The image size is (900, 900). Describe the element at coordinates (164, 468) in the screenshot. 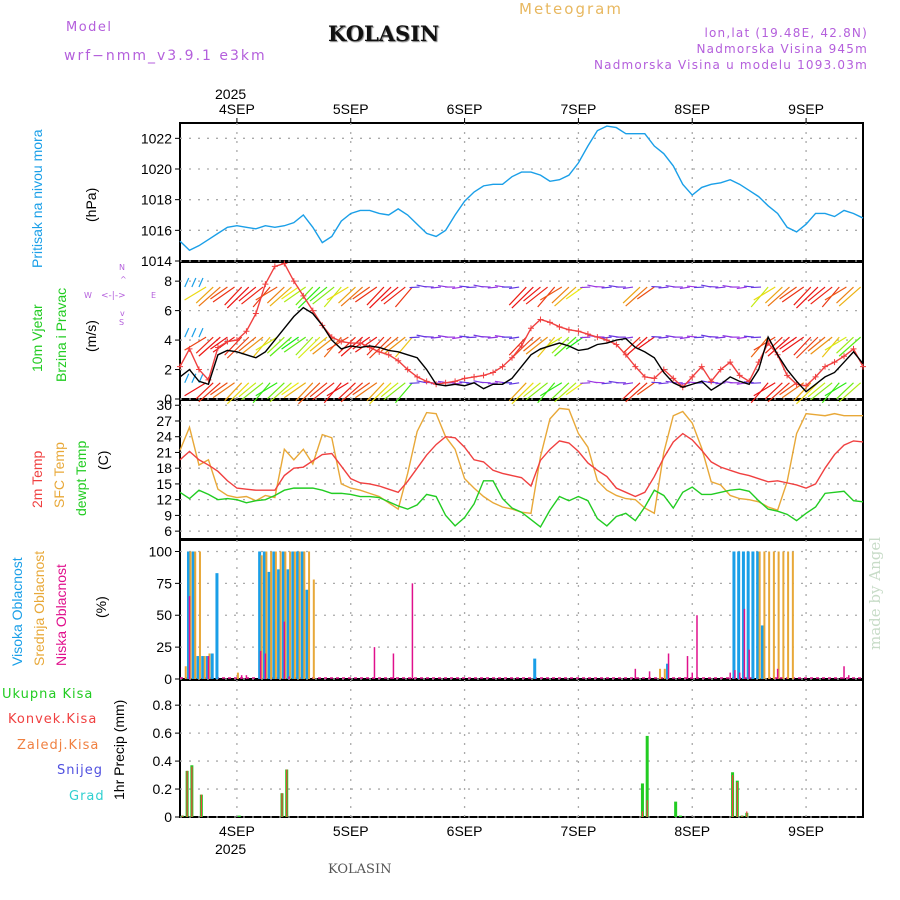

I see `y-tick-label: 18` at that location.